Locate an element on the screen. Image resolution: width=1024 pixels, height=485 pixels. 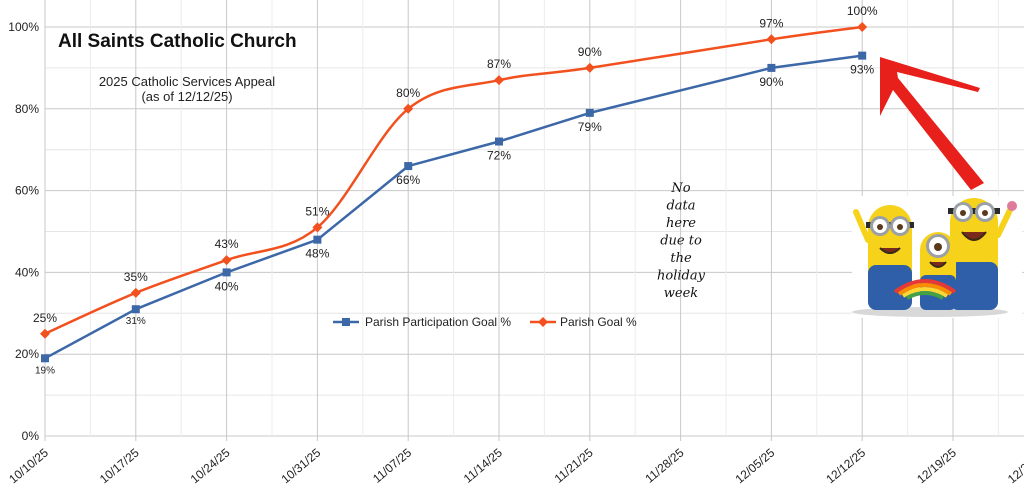
data-label: 40% is located at coordinates (227, 286).